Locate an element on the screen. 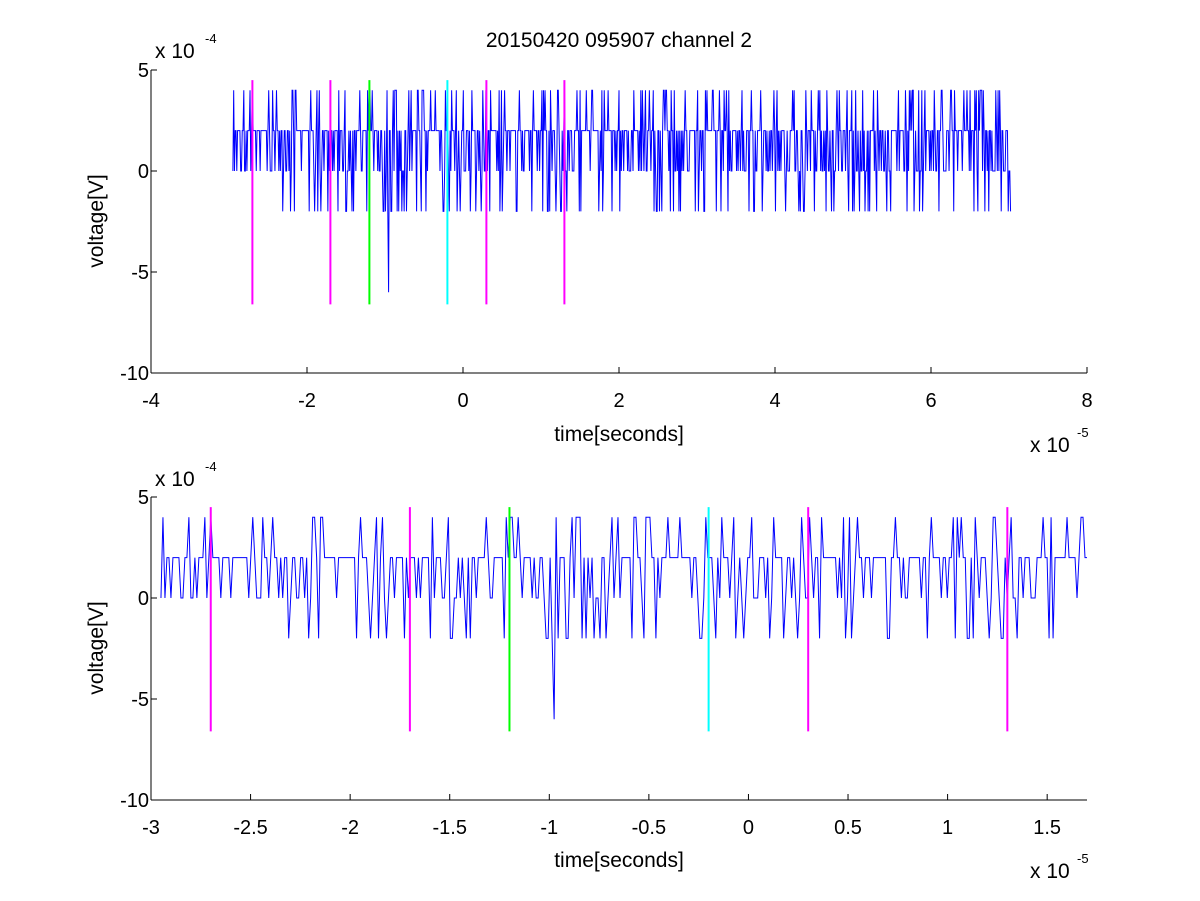  bottom-x-tick-label: -1.5 is located at coordinates (449, 828).